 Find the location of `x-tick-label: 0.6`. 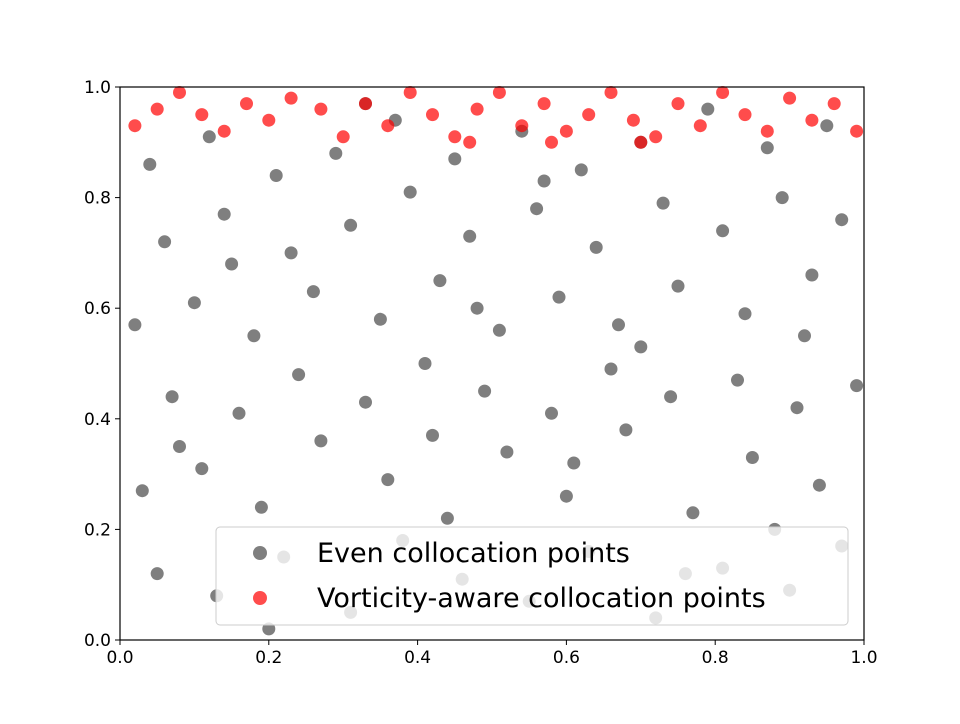

x-tick-label: 0.6 is located at coordinates (566, 658).